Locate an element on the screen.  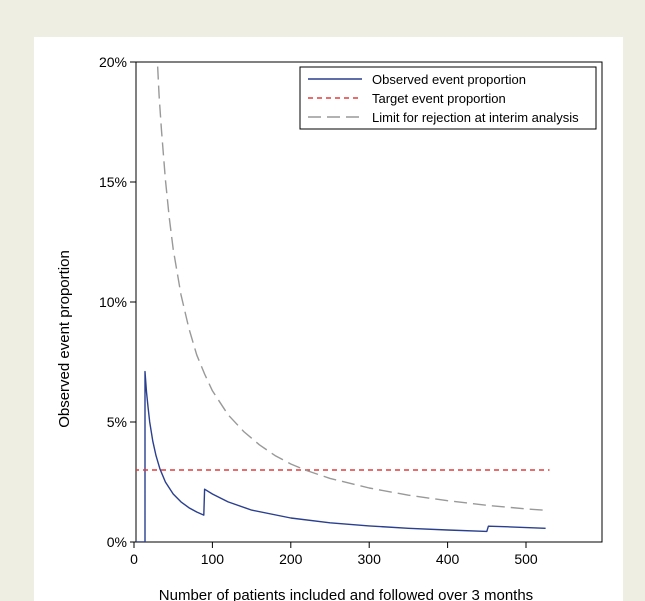
y-axis: 0% 5% 10% 15% 20% is located at coordinates (117, 302).